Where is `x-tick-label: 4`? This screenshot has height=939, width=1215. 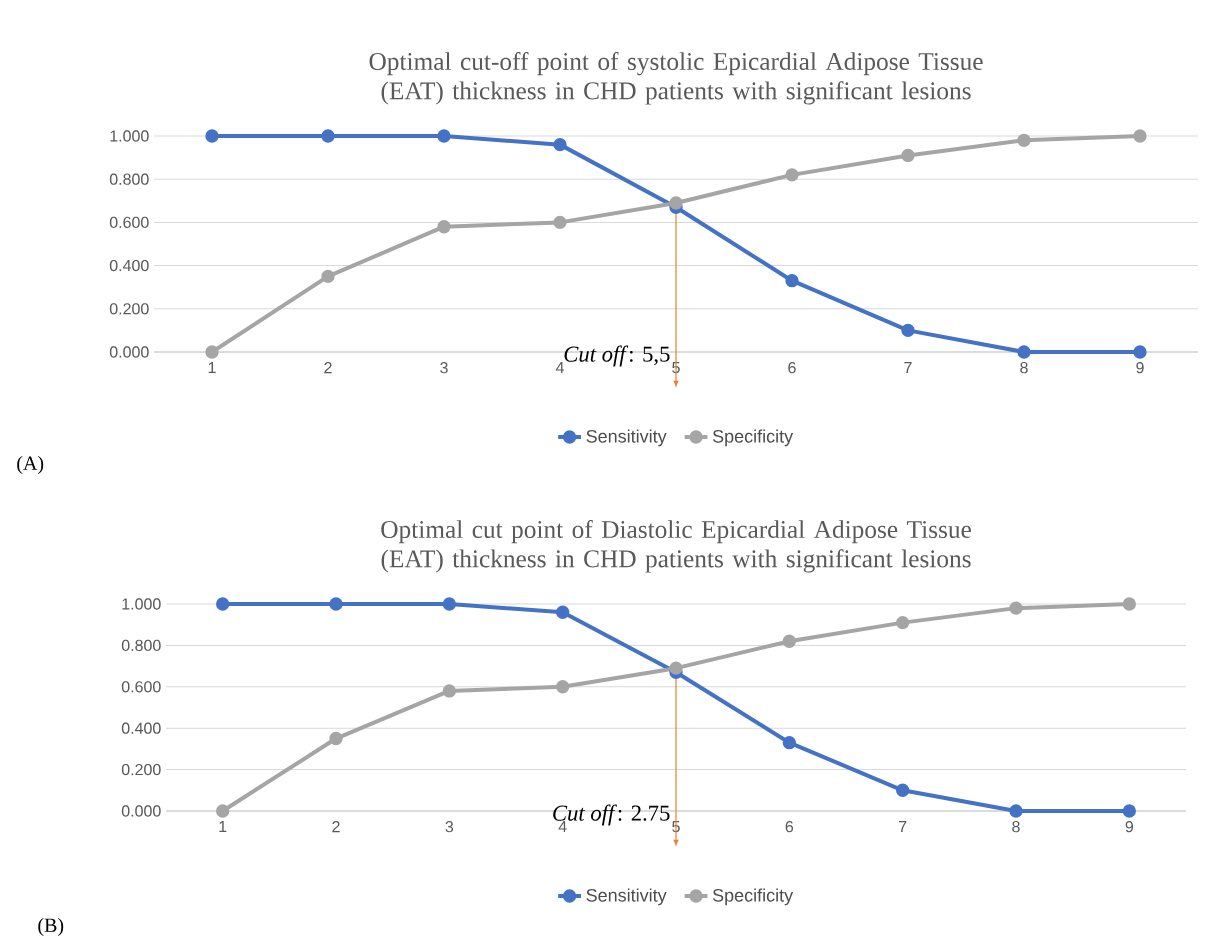
x-tick-label: 4 is located at coordinates (559, 368).